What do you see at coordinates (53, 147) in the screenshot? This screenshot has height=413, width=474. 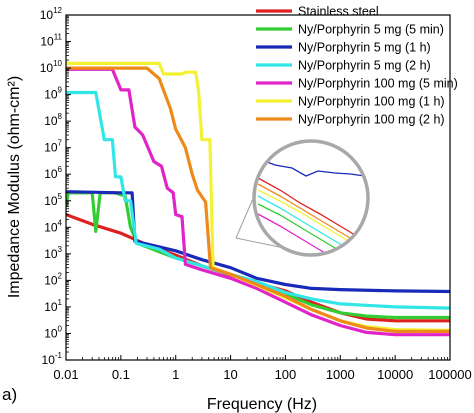 I see `y-tick-label: 10⁷` at bounding box center [53, 147].